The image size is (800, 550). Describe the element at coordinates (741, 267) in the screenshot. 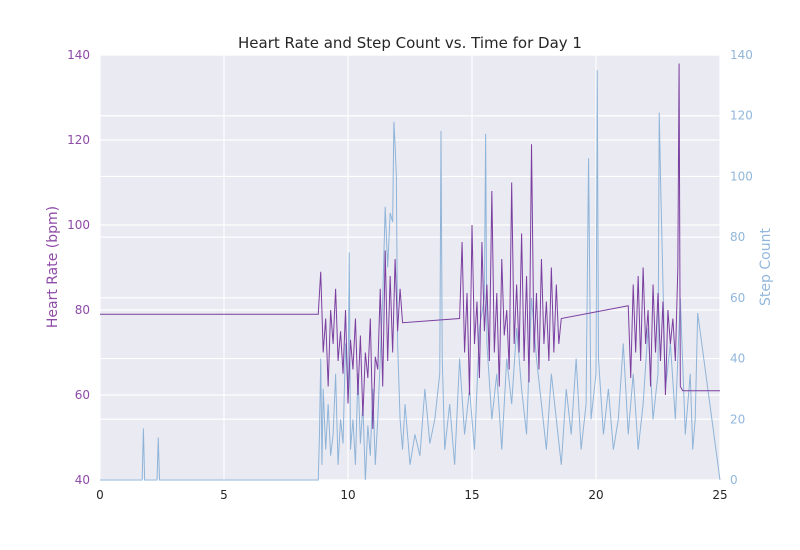

I see `right-axis-ticks: 0 20 40 60 80 100 120 140` at that location.